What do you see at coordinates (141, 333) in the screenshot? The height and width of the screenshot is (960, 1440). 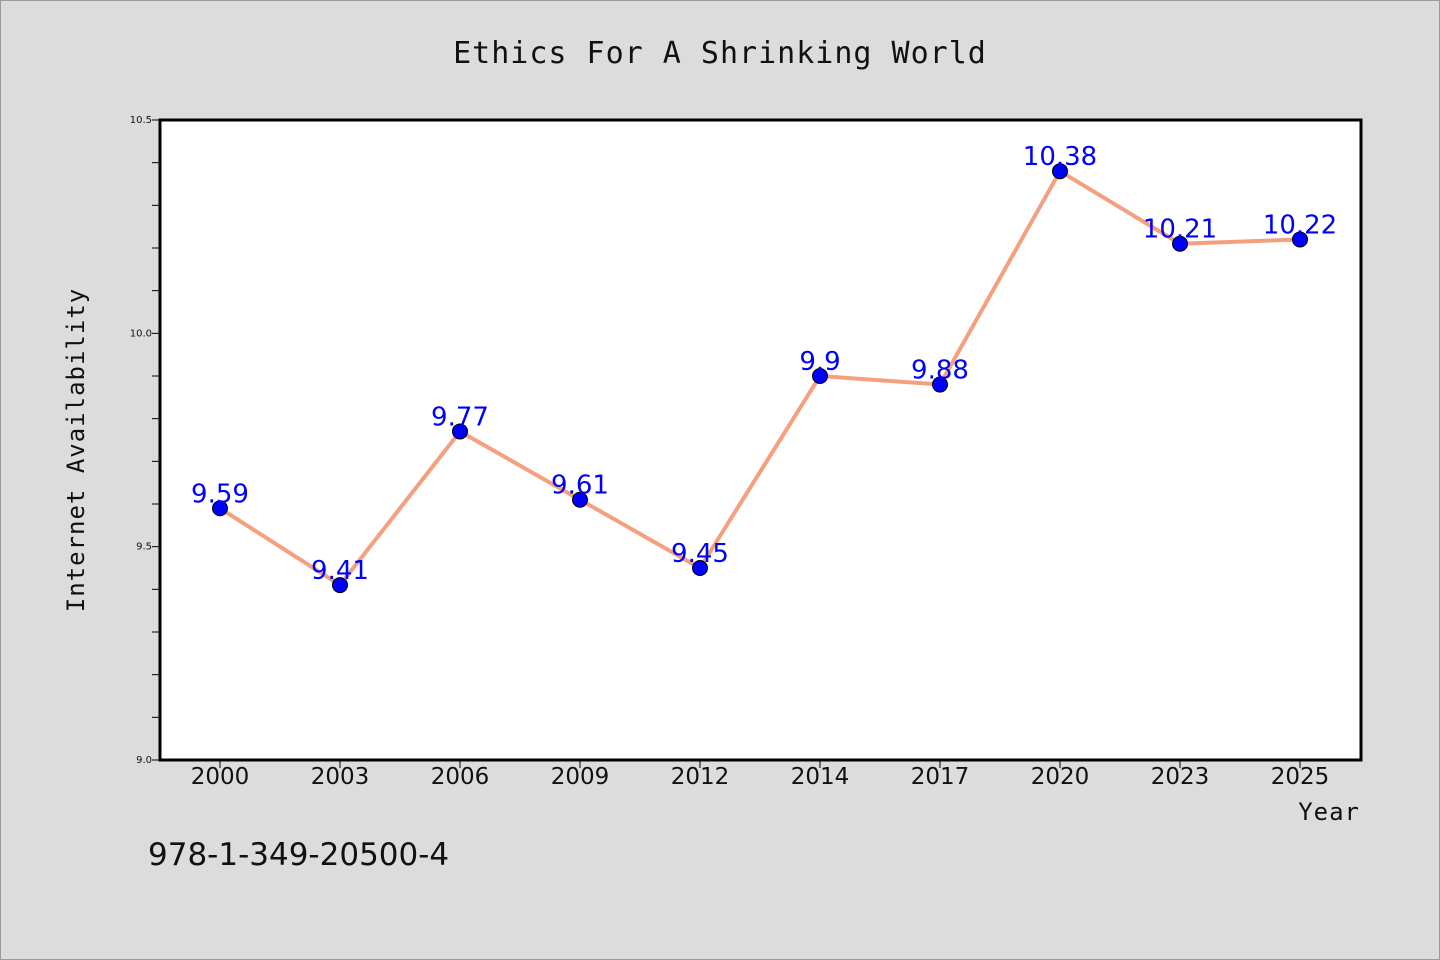 I see `y-tick-label: 10.0` at bounding box center [141, 333].